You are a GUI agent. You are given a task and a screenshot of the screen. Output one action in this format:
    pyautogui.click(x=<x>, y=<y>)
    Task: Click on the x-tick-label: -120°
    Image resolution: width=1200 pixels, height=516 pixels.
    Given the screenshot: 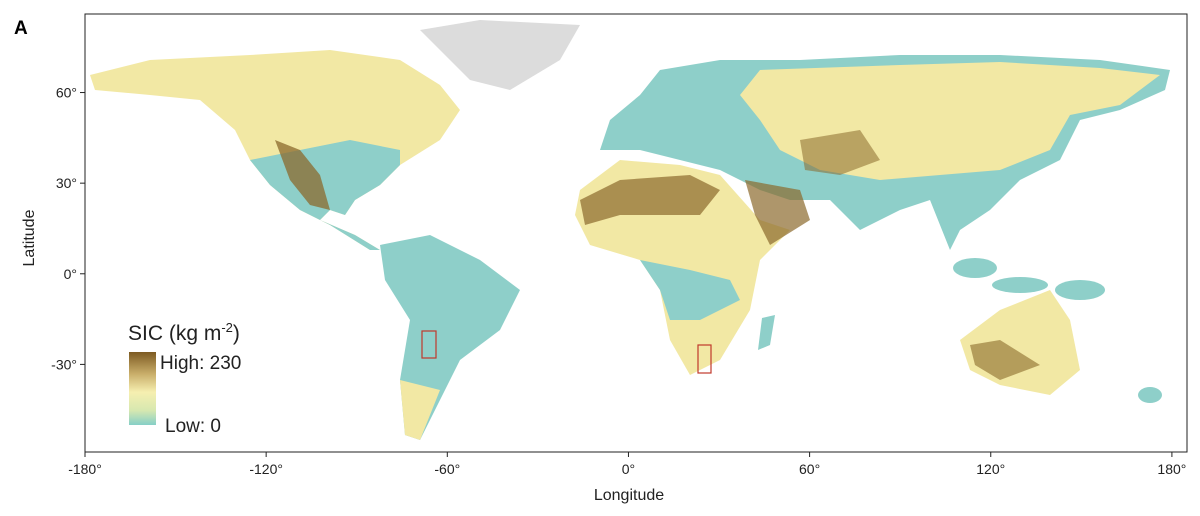 What is the action you would take?
    pyautogui.click(x=266, y=469)
    